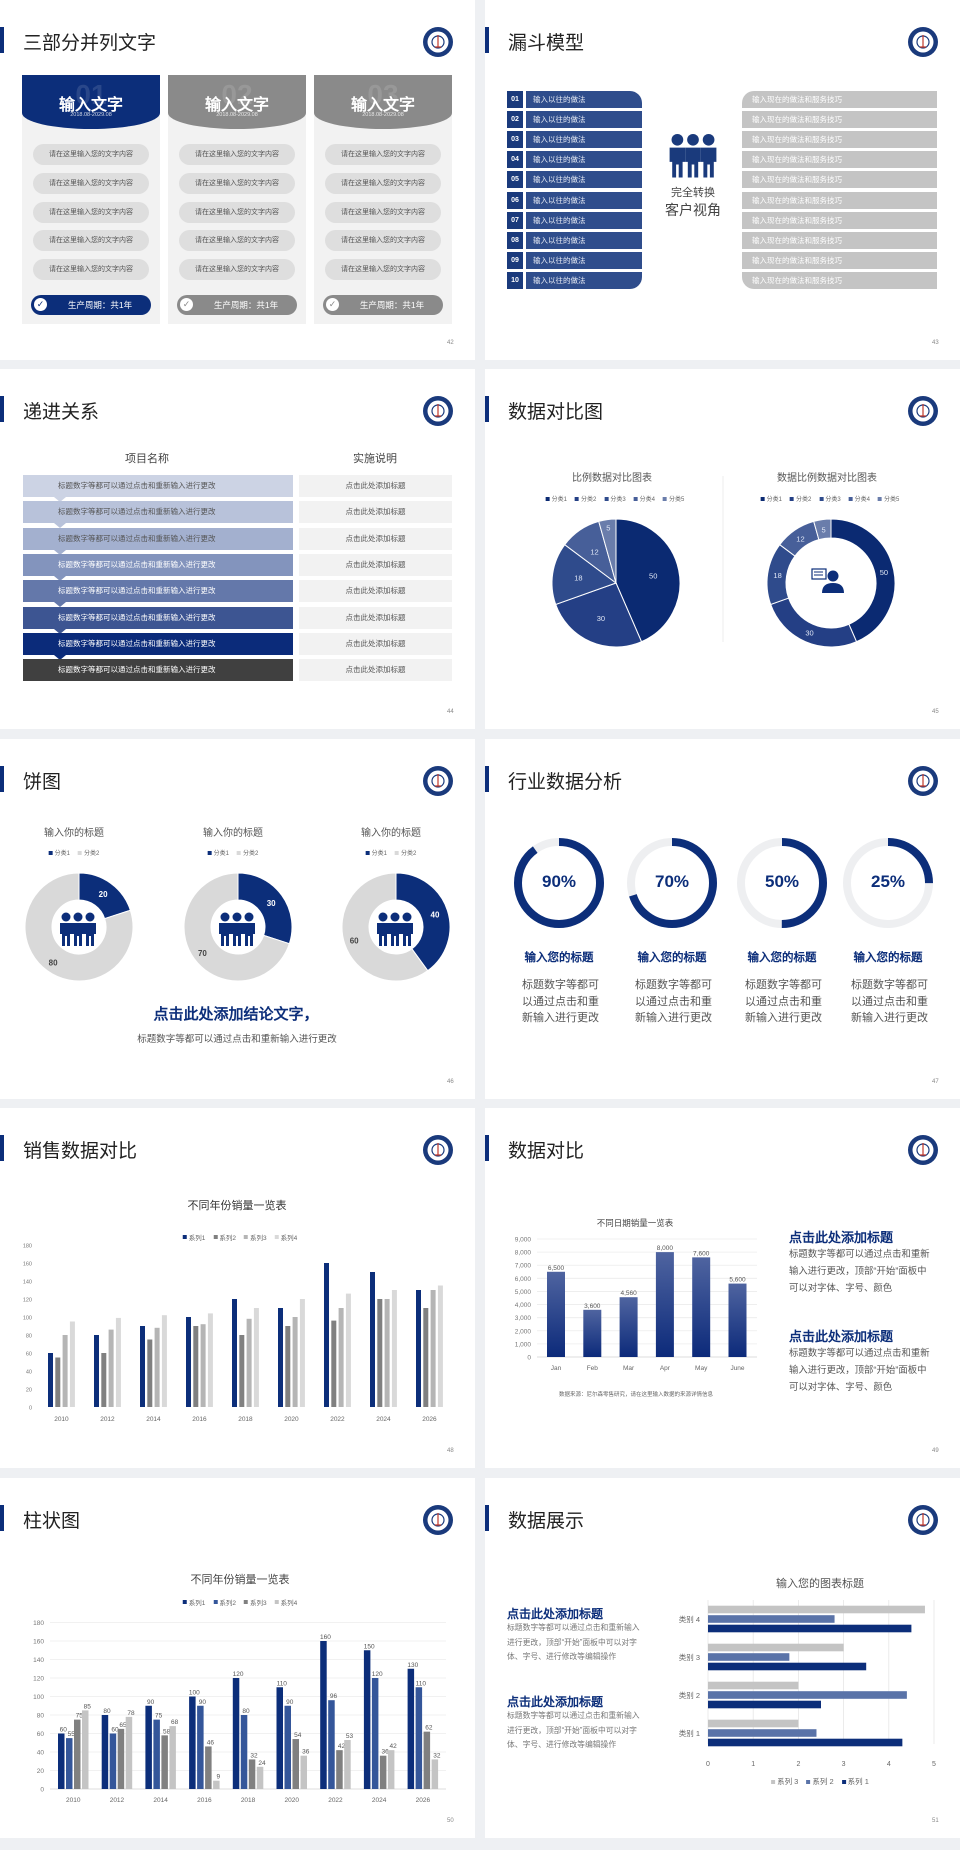 This screenshot has height=1850, width=960. I want to click on legend-item: 分类1, so click(376, 852).